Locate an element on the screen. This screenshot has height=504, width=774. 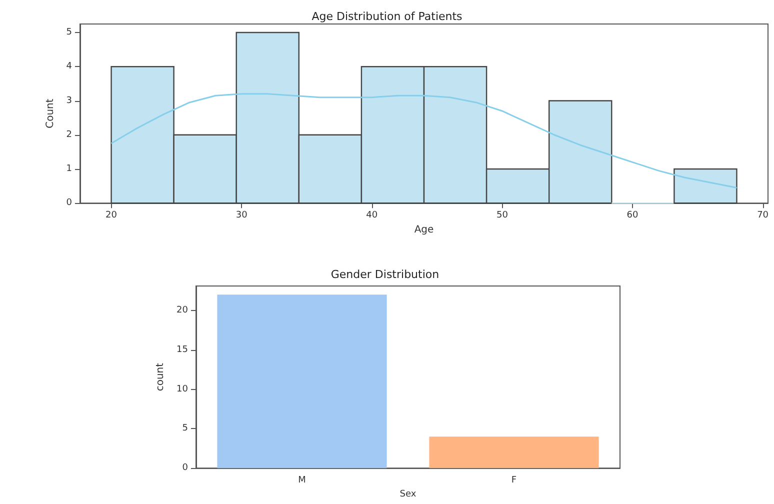
y-tick-label: 2 is located at coordinates (69, 135).